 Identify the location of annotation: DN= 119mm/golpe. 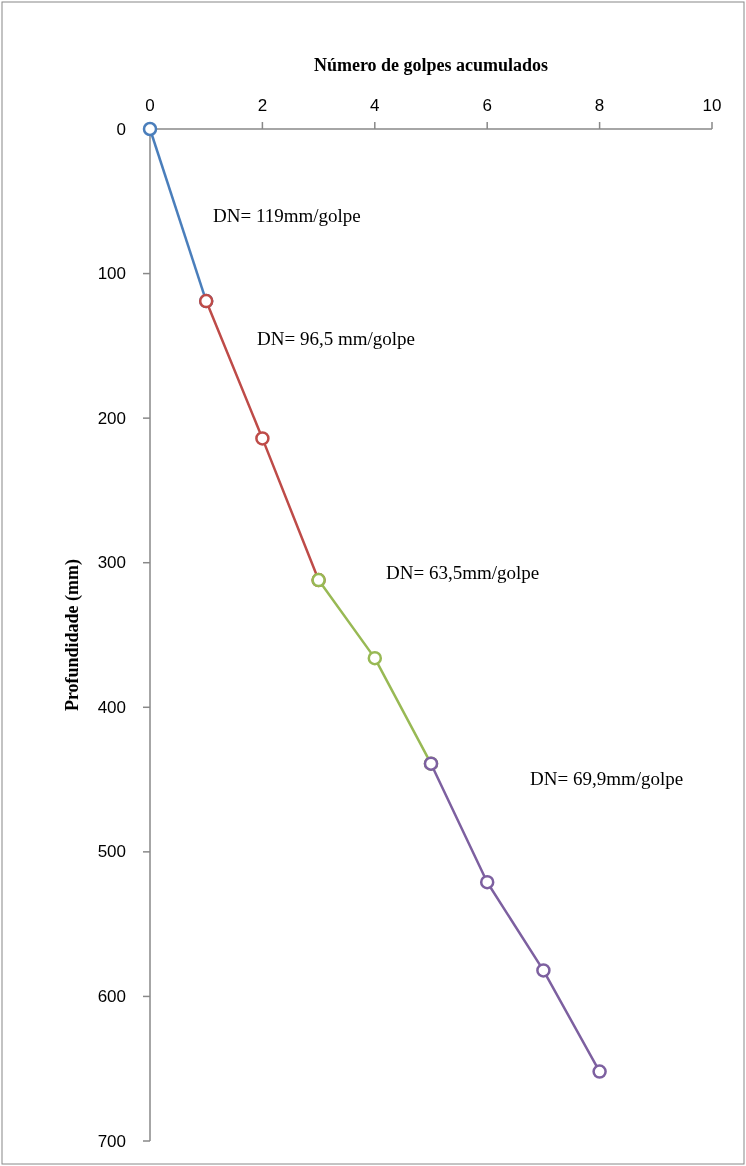
(287, 215).